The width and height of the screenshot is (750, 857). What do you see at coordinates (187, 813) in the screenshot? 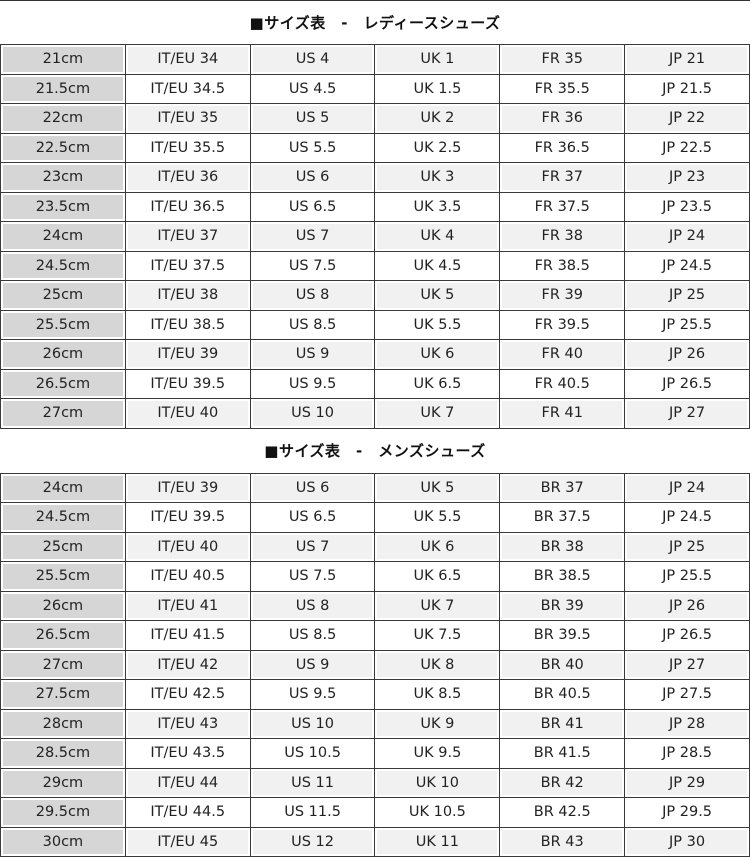
I see `size-cell: IT/EU 44.5` at bounding box center [187, 813].